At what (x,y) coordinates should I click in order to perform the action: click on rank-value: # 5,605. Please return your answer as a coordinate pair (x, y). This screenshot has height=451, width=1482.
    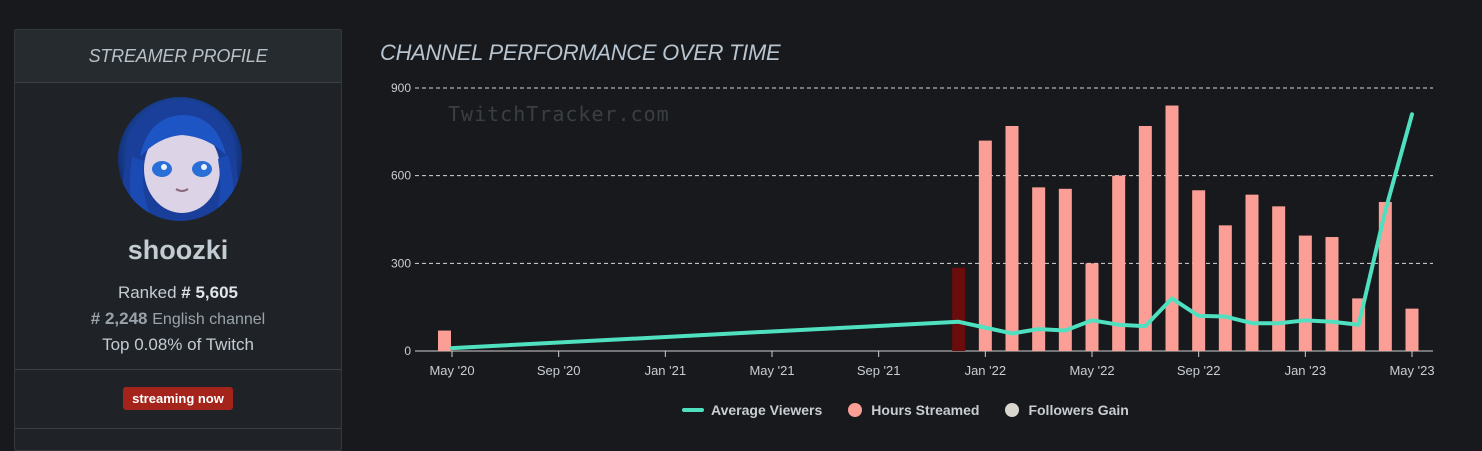
    Looking at the image, I should click on (210, 292).